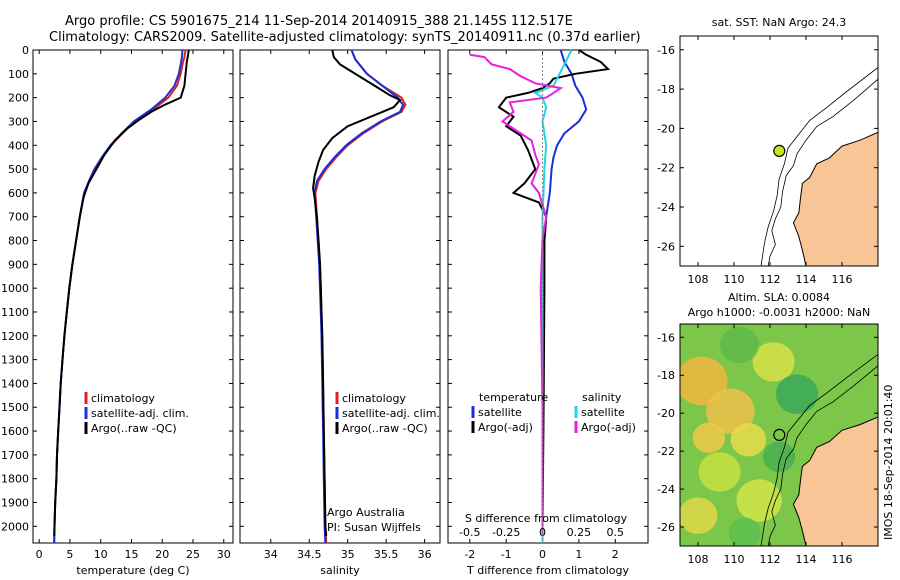 The image size is (900, 580). I want to click on temperature-profile-xlabel: temperature (deg C), so click(132, 570).